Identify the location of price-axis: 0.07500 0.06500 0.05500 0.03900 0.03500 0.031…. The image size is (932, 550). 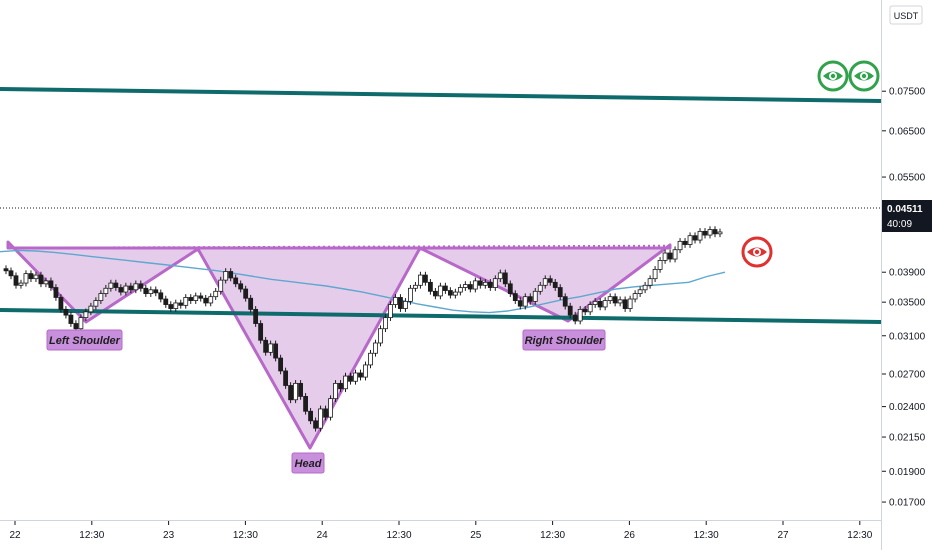
(904, 298).